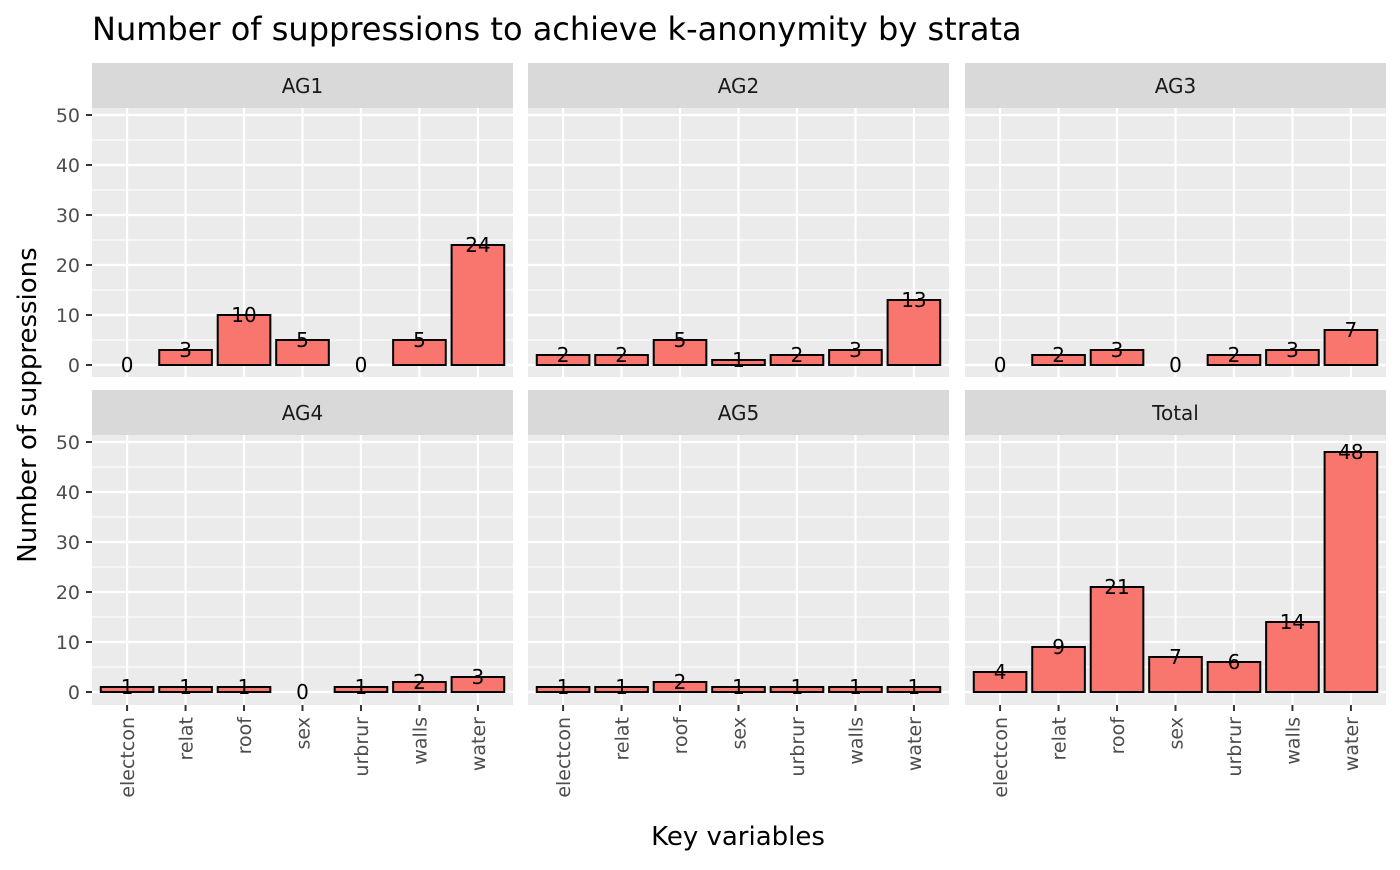 The width and height of the screenshot is (1400, 870). I want to click on bar-value-label: 21, so click(1116, 587).